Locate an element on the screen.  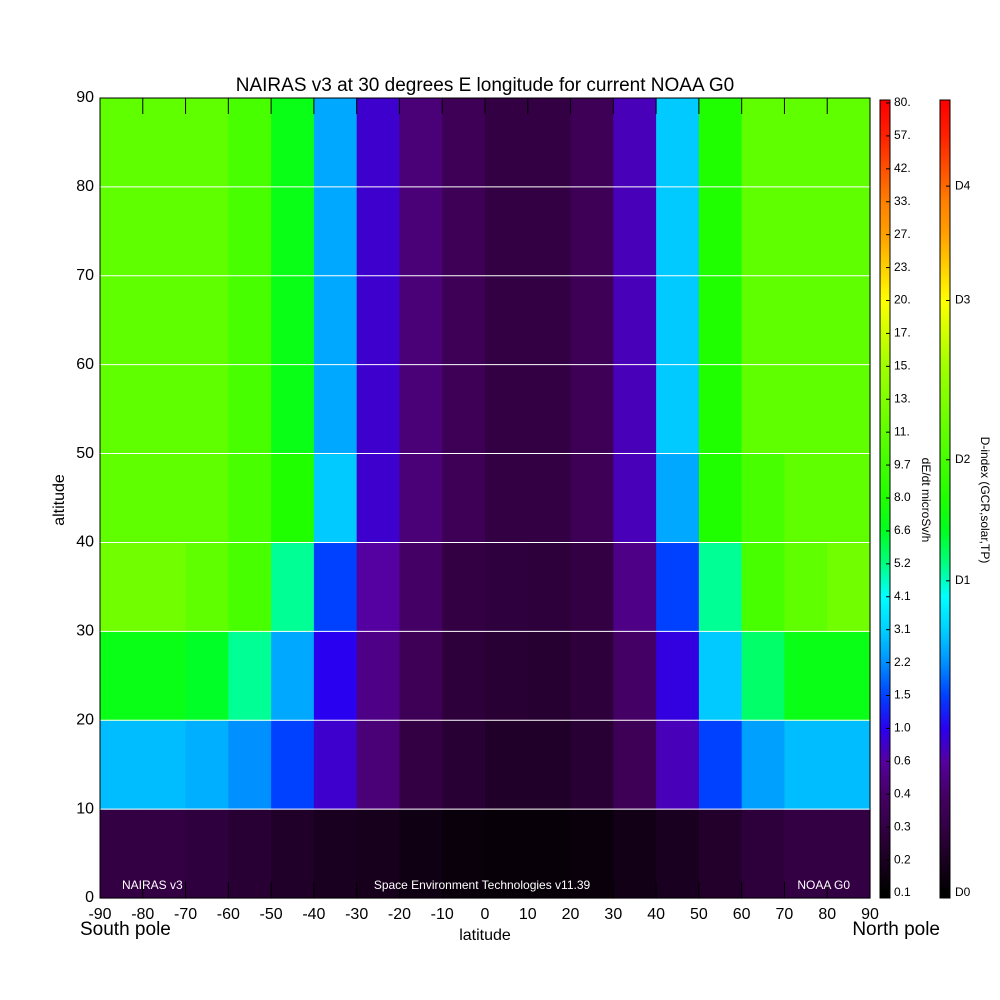
x-tick-label: 50 is located at coordinates (699, 914).